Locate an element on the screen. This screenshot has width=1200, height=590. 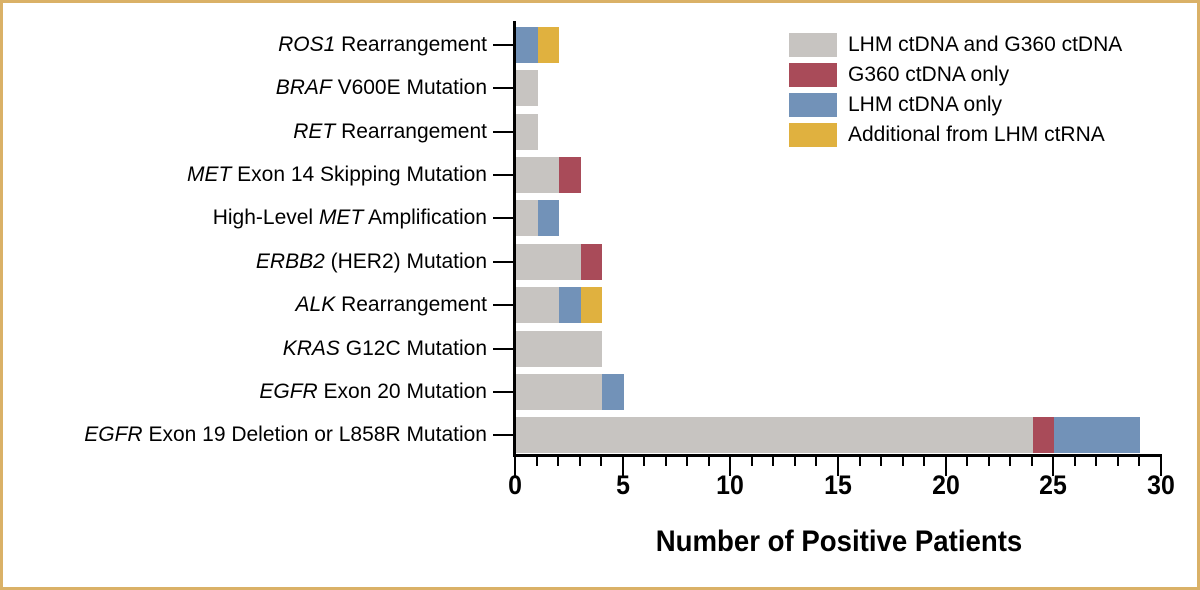
x-axis-tick-label: 30 is located at coordinates (1161, 485).